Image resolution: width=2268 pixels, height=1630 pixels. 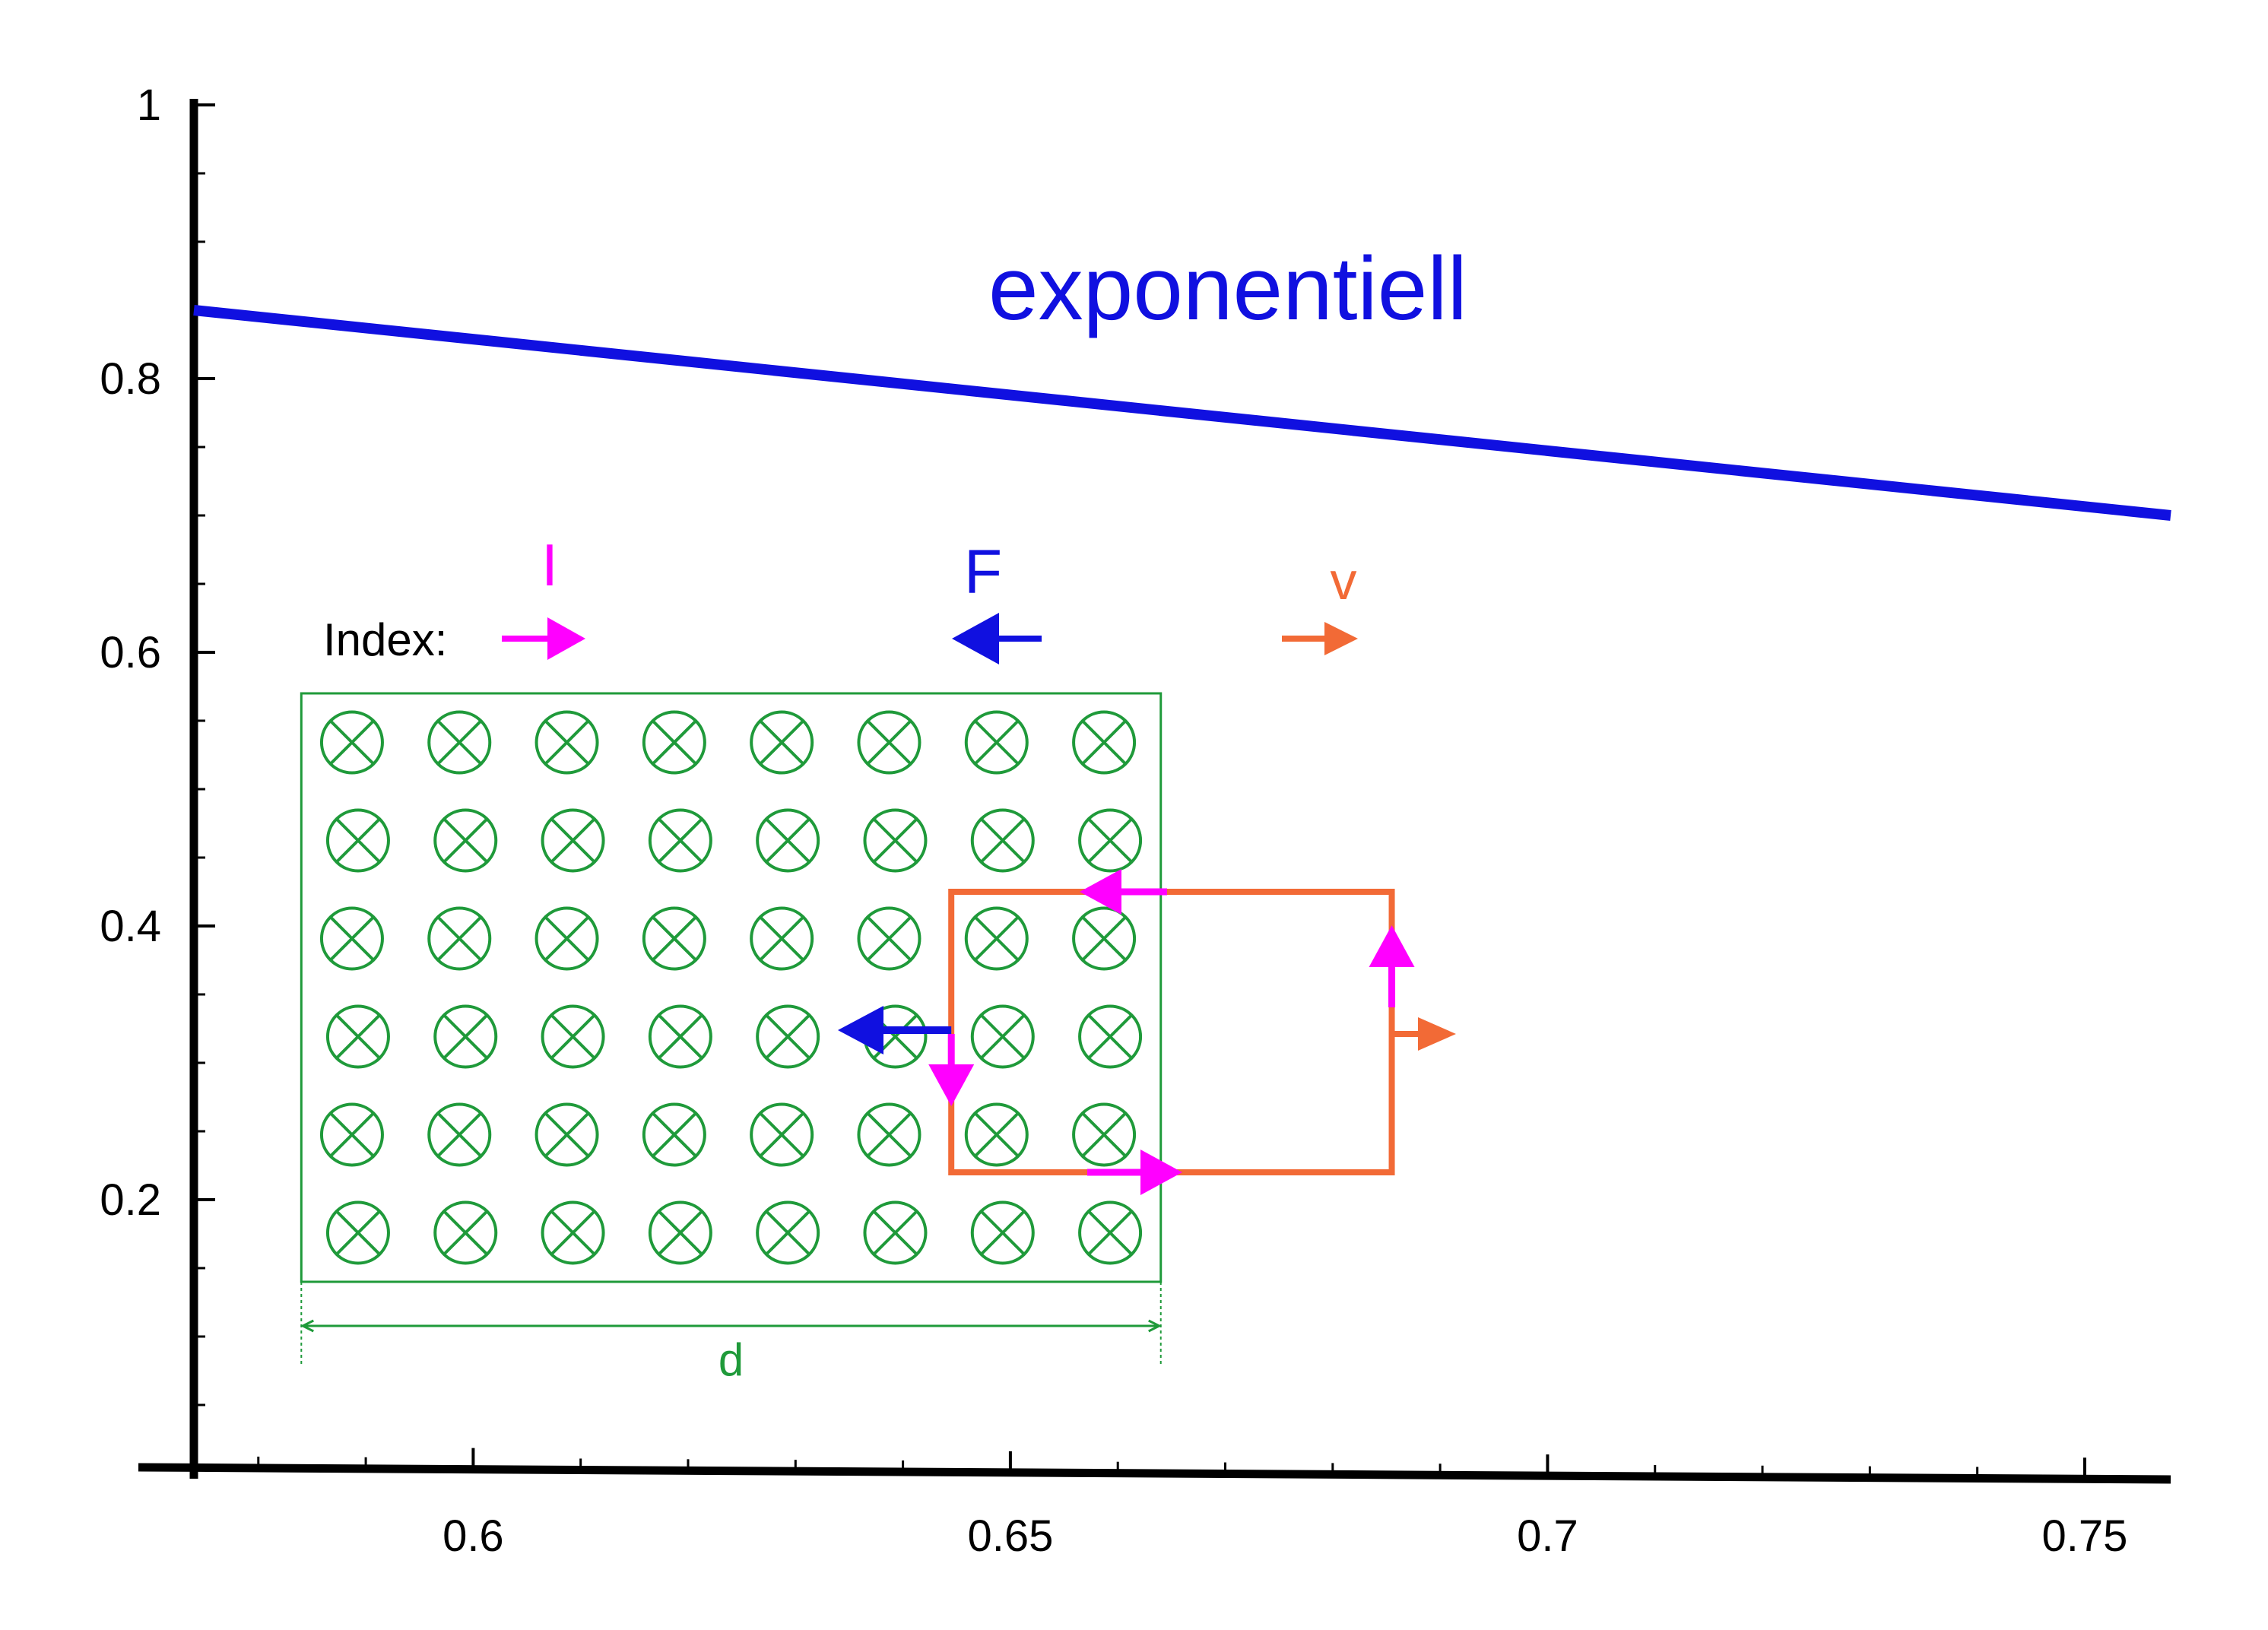 I want to click on current-arrow-top-head, so click(x=1100, y=892).